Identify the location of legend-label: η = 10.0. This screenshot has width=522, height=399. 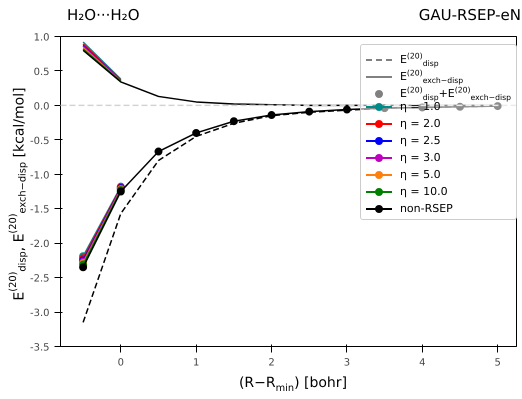
(424, 191).